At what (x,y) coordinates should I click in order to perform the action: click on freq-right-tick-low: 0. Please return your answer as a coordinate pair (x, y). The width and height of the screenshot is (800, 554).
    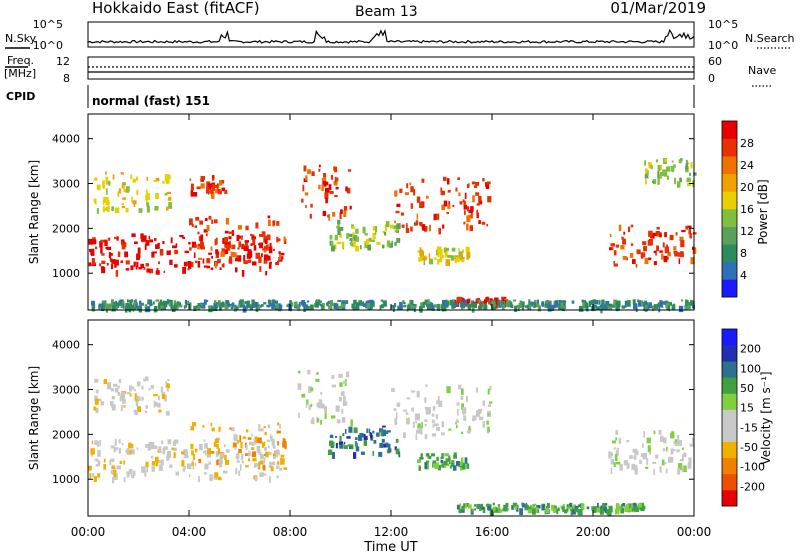
    Looking at the image, I should click on (711, 78).